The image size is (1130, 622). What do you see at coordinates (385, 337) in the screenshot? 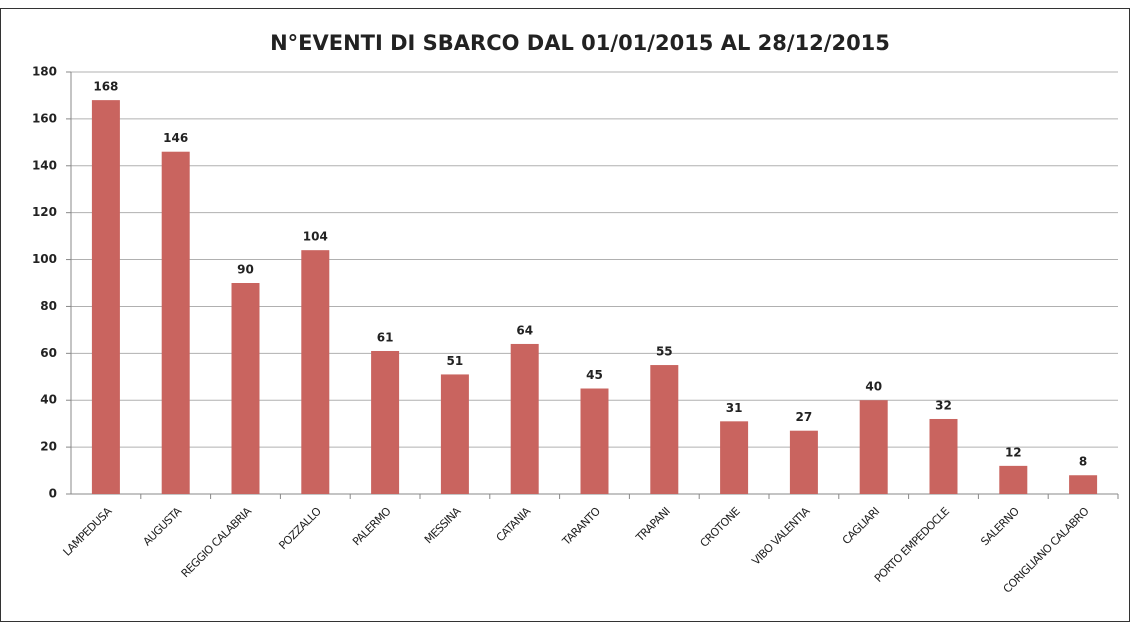
I see `data-label: 61` at bounding box center [385, 337].